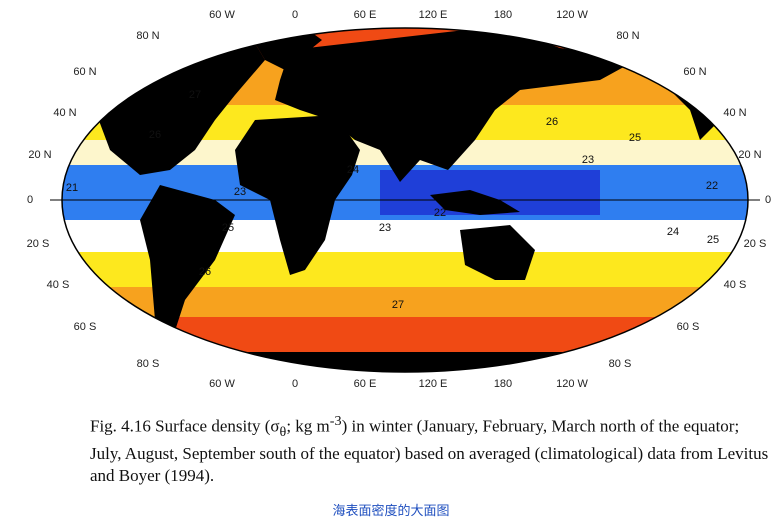  Describe the element at coordinates (391, 510) in the screenshot. I see `link: 海表面密度的大面图` at that location.